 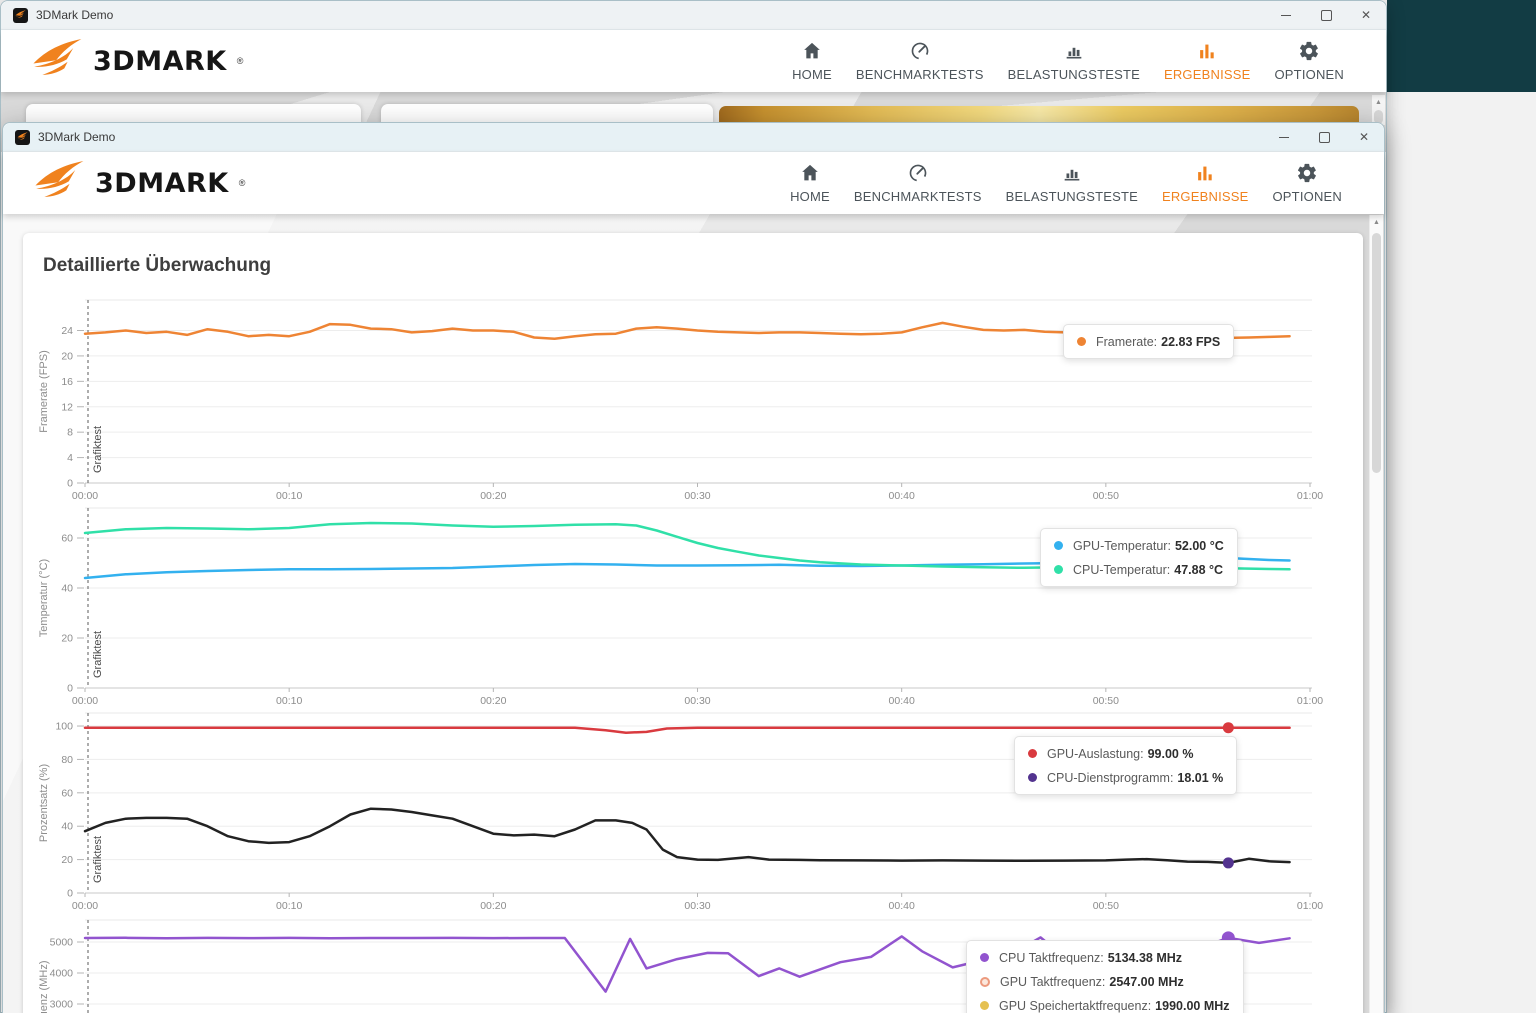 What do you see at coordinates (1461, 46) in the screenshot?
I see `desktop-background` at bounding box center [1461, 46].